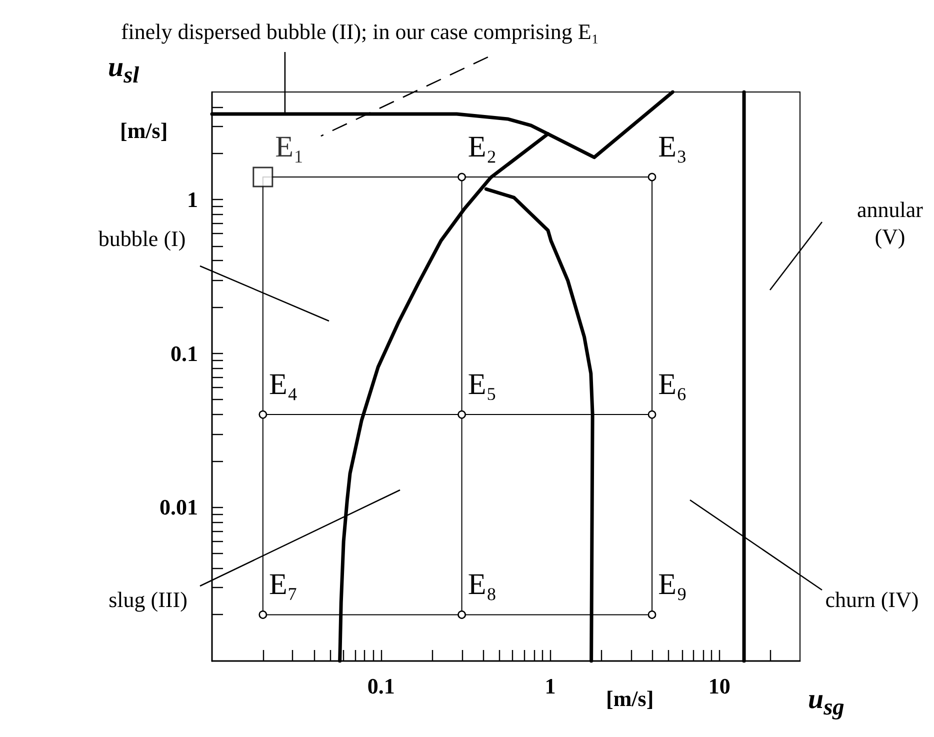  What do you see at coordinates (184, 353) in the screenshot?
I see `y-tick-label: 0.1` at bounding box center [184, 353].